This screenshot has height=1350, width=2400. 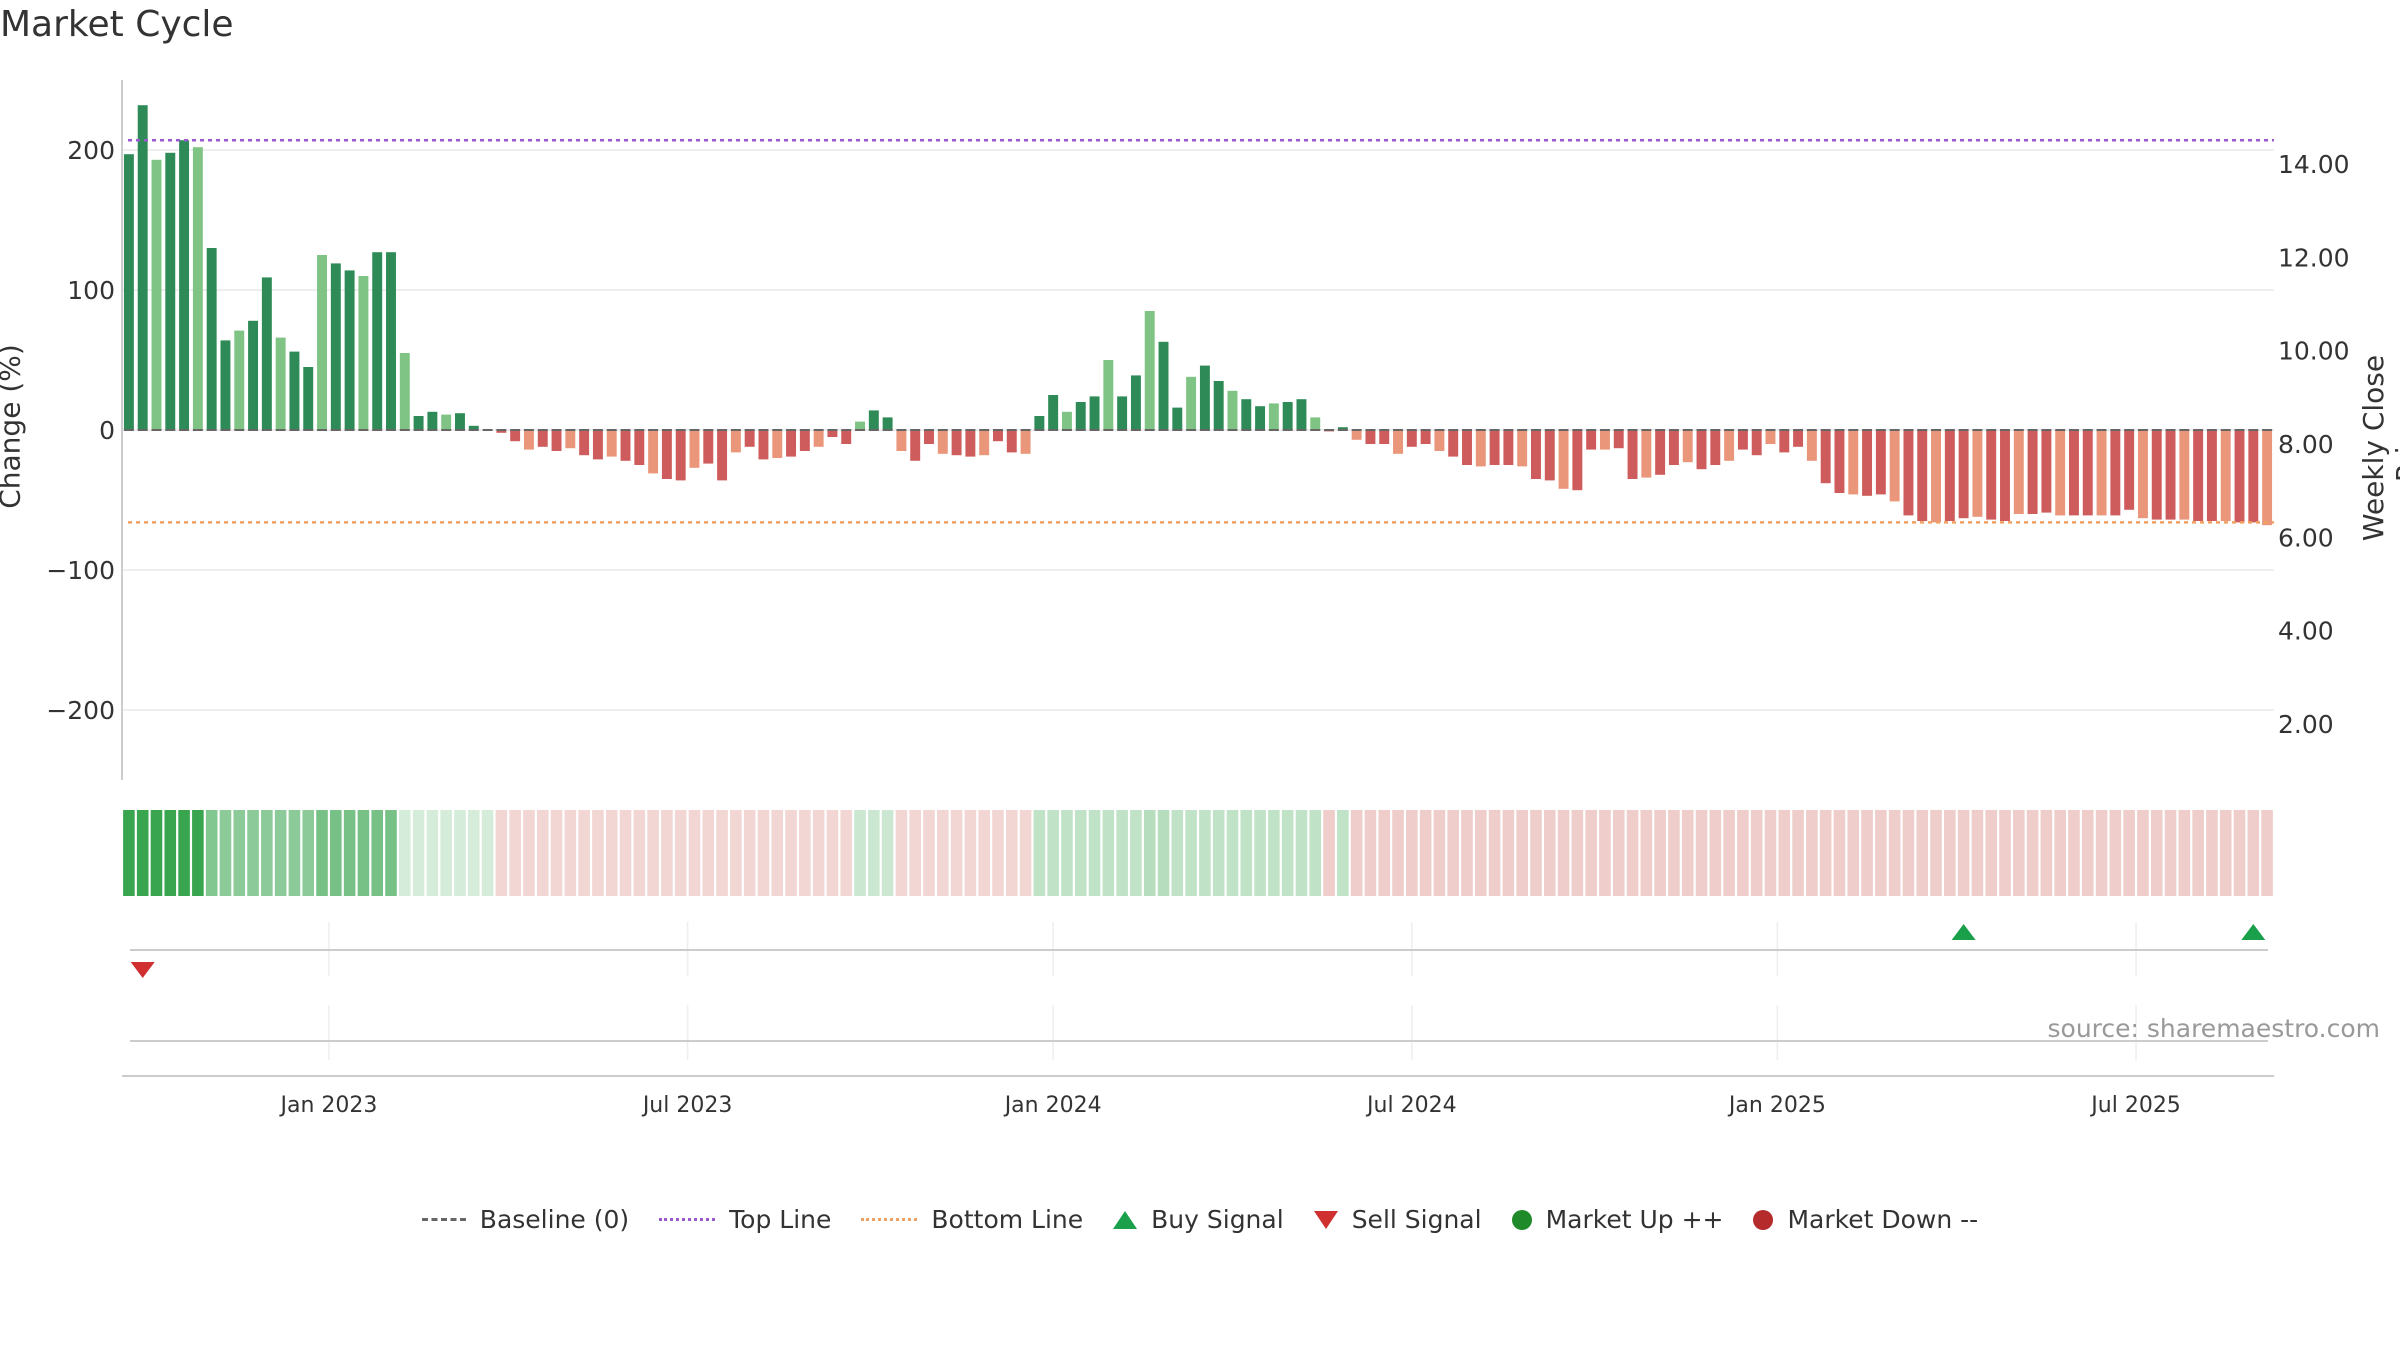 I want to click on legend-item-buy-signal: Buy Signal, so click(x=1198, y=1219).